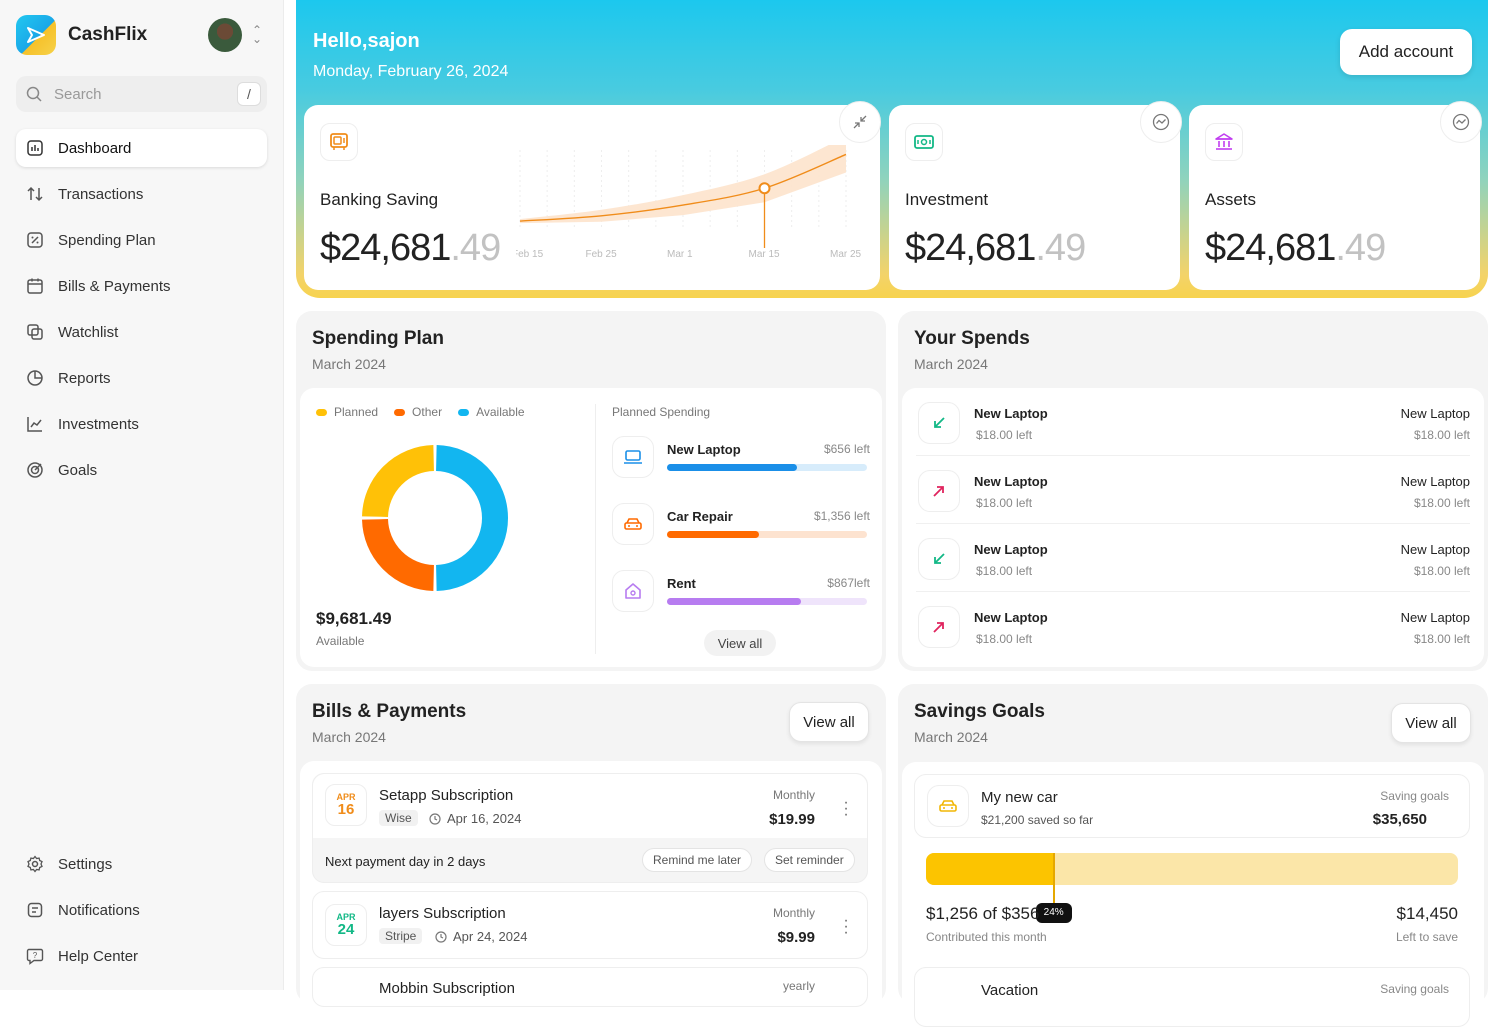 Image resolution: width=1500 pixels, height=1027 pixels. Describe the element at coordinates (141, 956) in the screenshot. I see `sidebar-item-help-center: ? Help Center` at that location.